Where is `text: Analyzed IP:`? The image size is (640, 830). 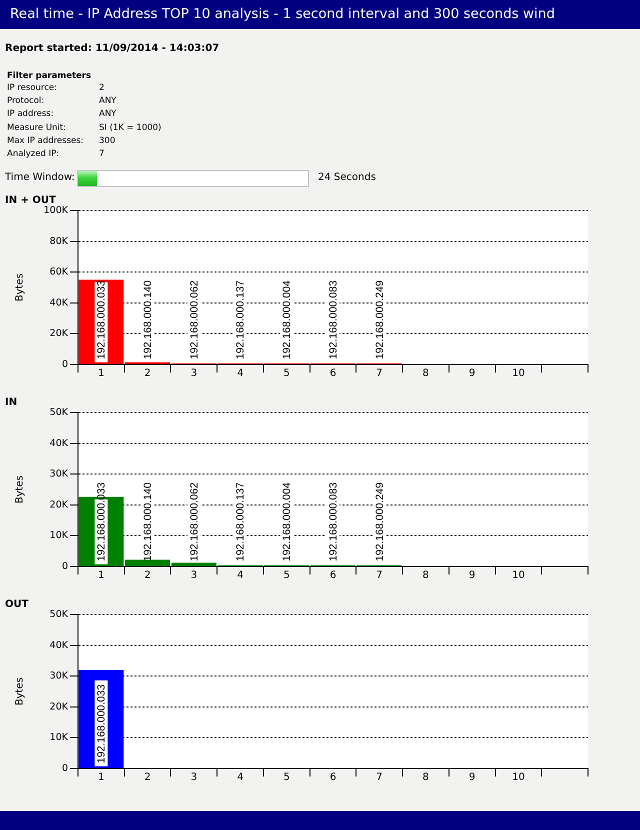
text: Analyzed IP: is located at coordinates (33, 154).